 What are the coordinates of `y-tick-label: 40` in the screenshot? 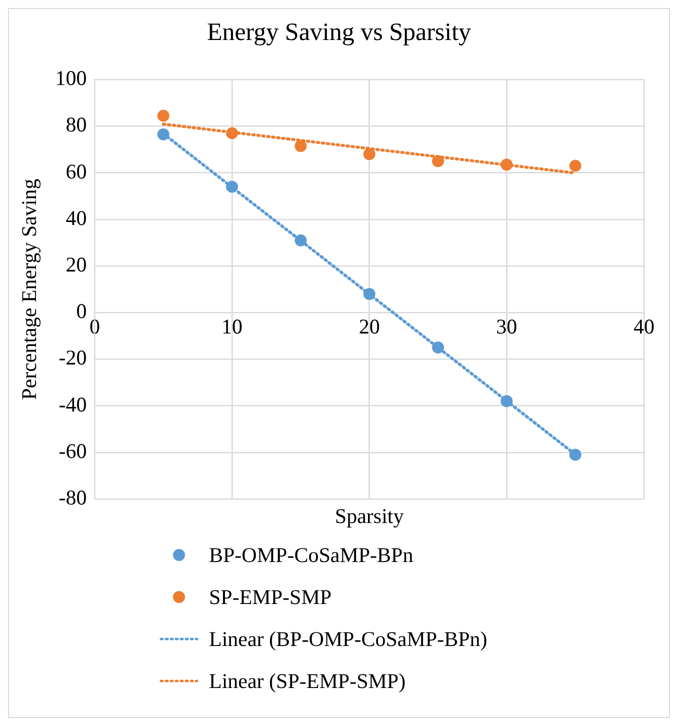 It's located at (76, 218).